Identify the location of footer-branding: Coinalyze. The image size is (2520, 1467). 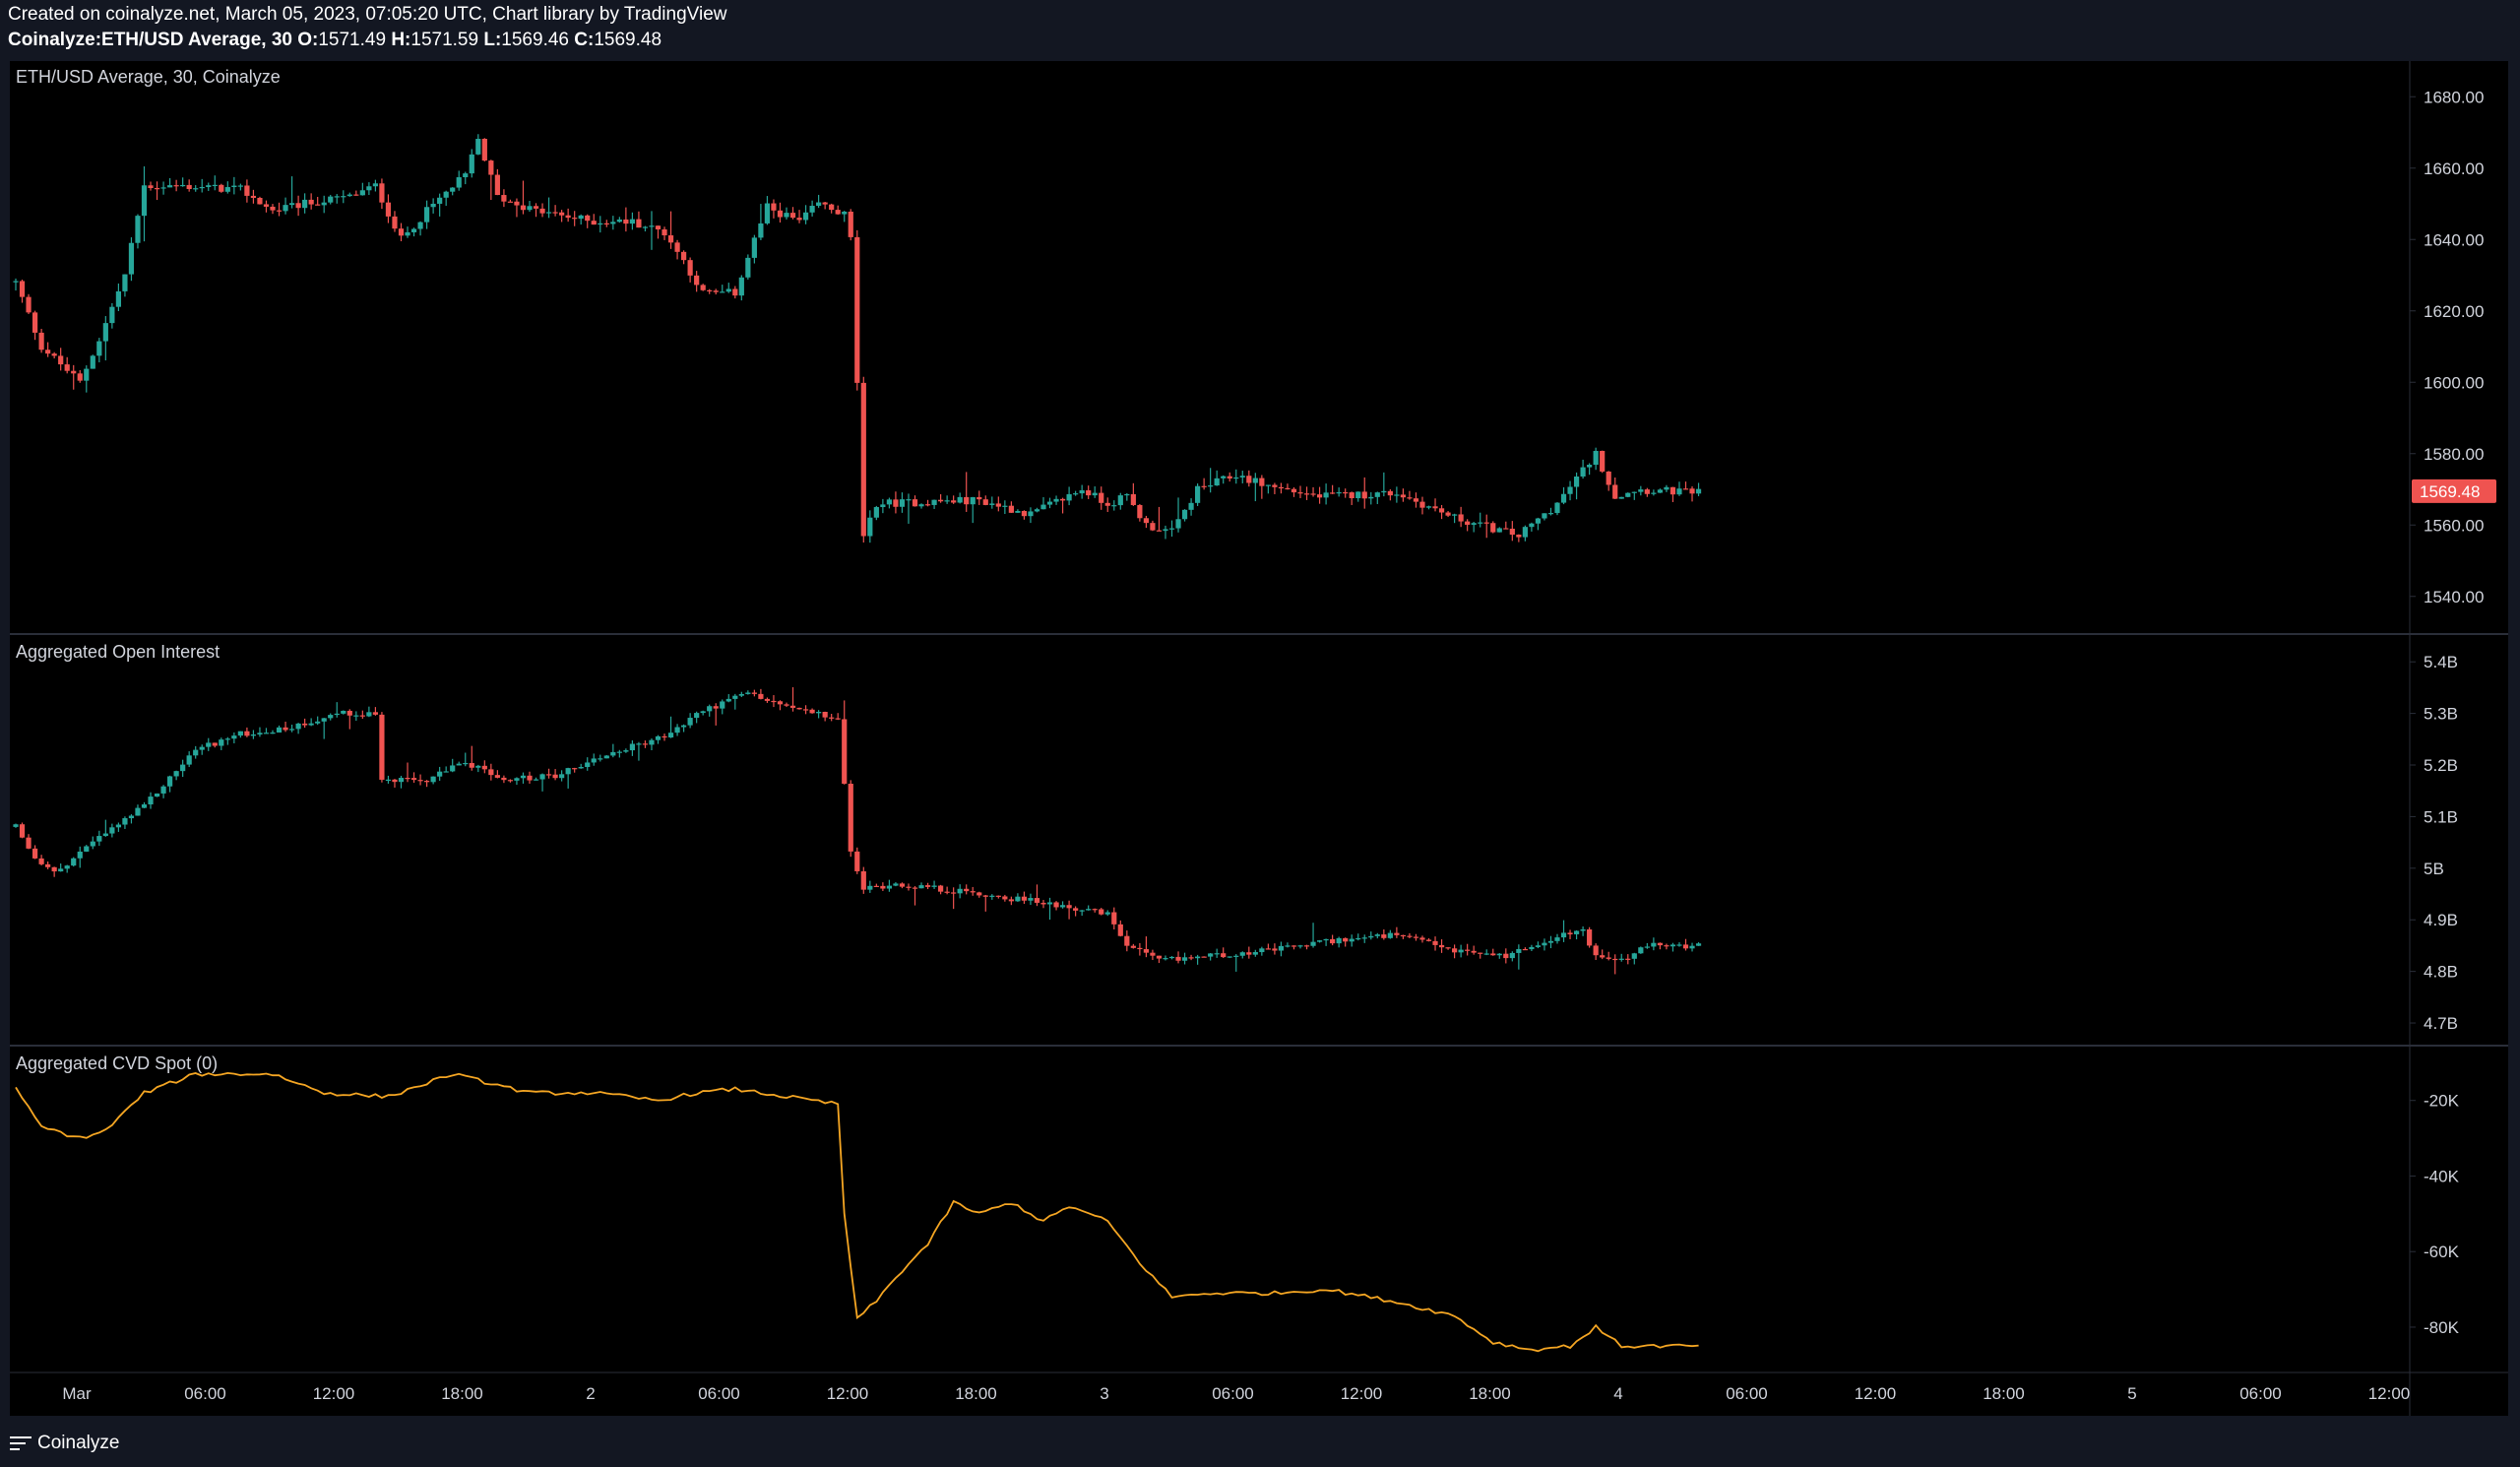
(64, 1443).